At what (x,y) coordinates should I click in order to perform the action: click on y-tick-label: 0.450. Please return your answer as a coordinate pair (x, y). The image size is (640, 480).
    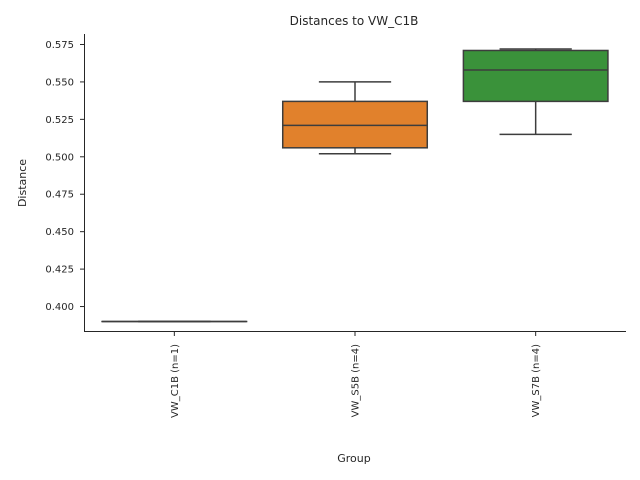
    Looking at the image, I should click on (59, 232).